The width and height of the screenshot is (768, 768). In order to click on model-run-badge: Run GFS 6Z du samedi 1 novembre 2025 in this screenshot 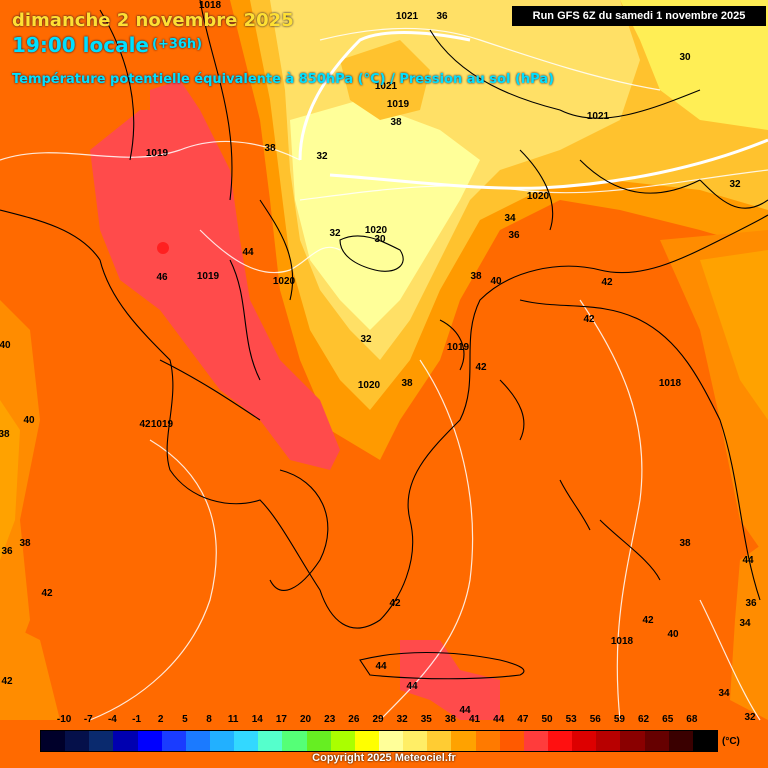, I will do `click(639, 16)`.